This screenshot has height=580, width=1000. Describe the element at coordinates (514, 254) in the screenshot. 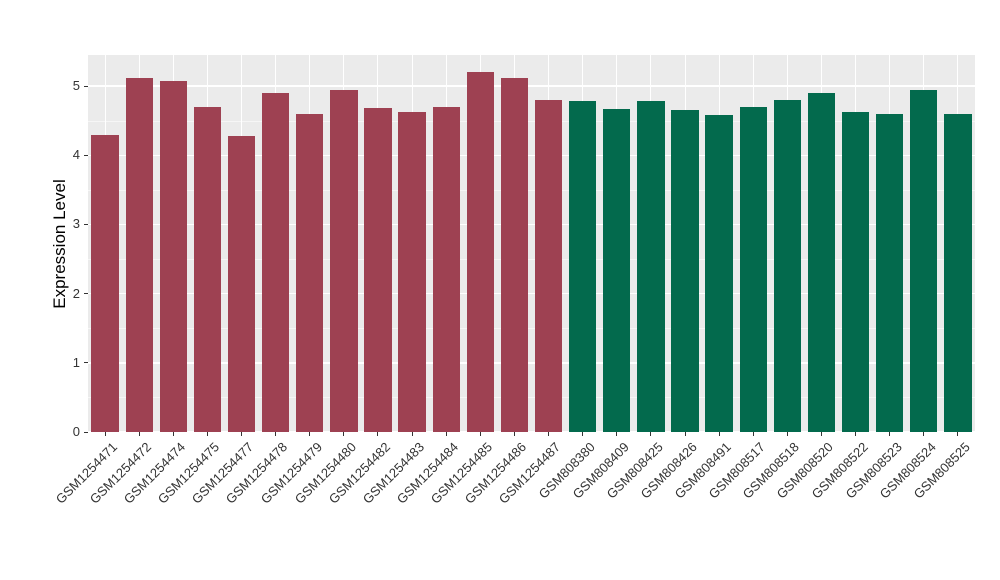

I see `bar-GSM1254486` at that location.